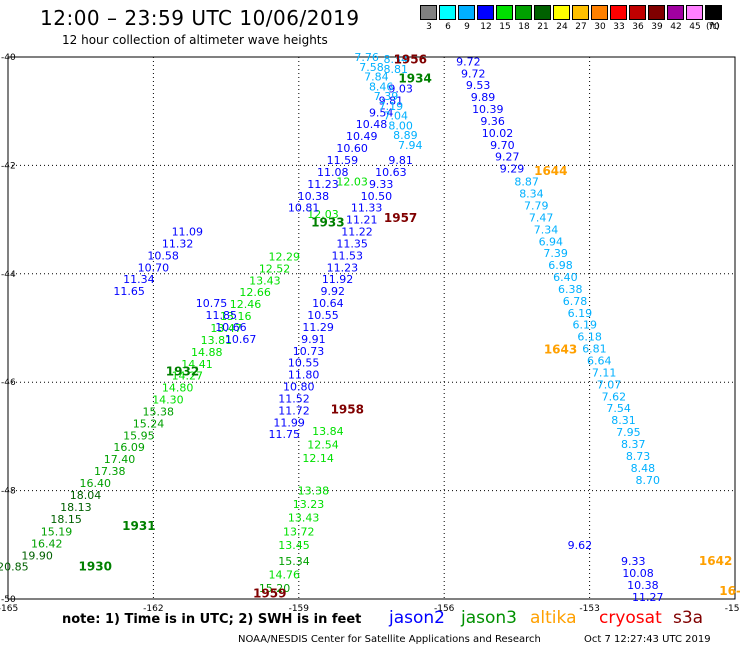  I want to click on y-tick-label: -48, so click(8, 492).